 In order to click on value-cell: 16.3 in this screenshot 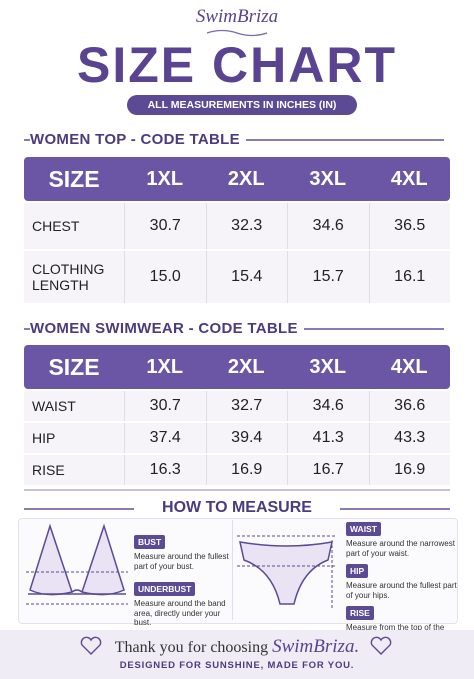, I will do `click(165, 470)`.